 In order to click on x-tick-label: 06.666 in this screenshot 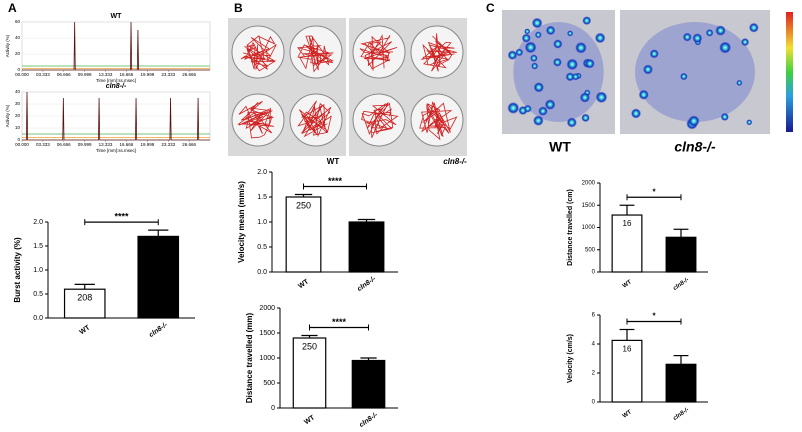, I will do `click(64, 74)`.